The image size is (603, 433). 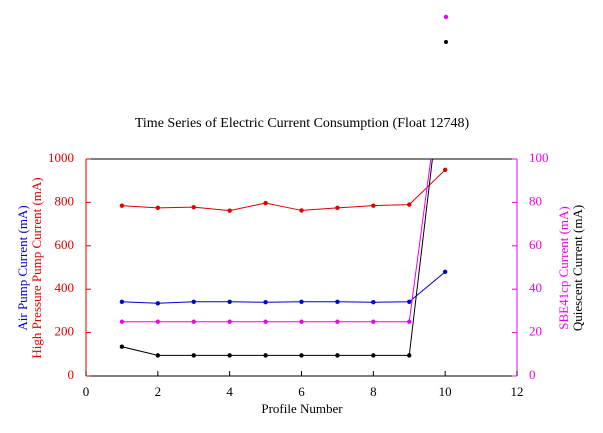 What do you see at coordinates (229, 391) in the screenshot?
I see `x-tick-label: 4` at bounding box center [229, 391].